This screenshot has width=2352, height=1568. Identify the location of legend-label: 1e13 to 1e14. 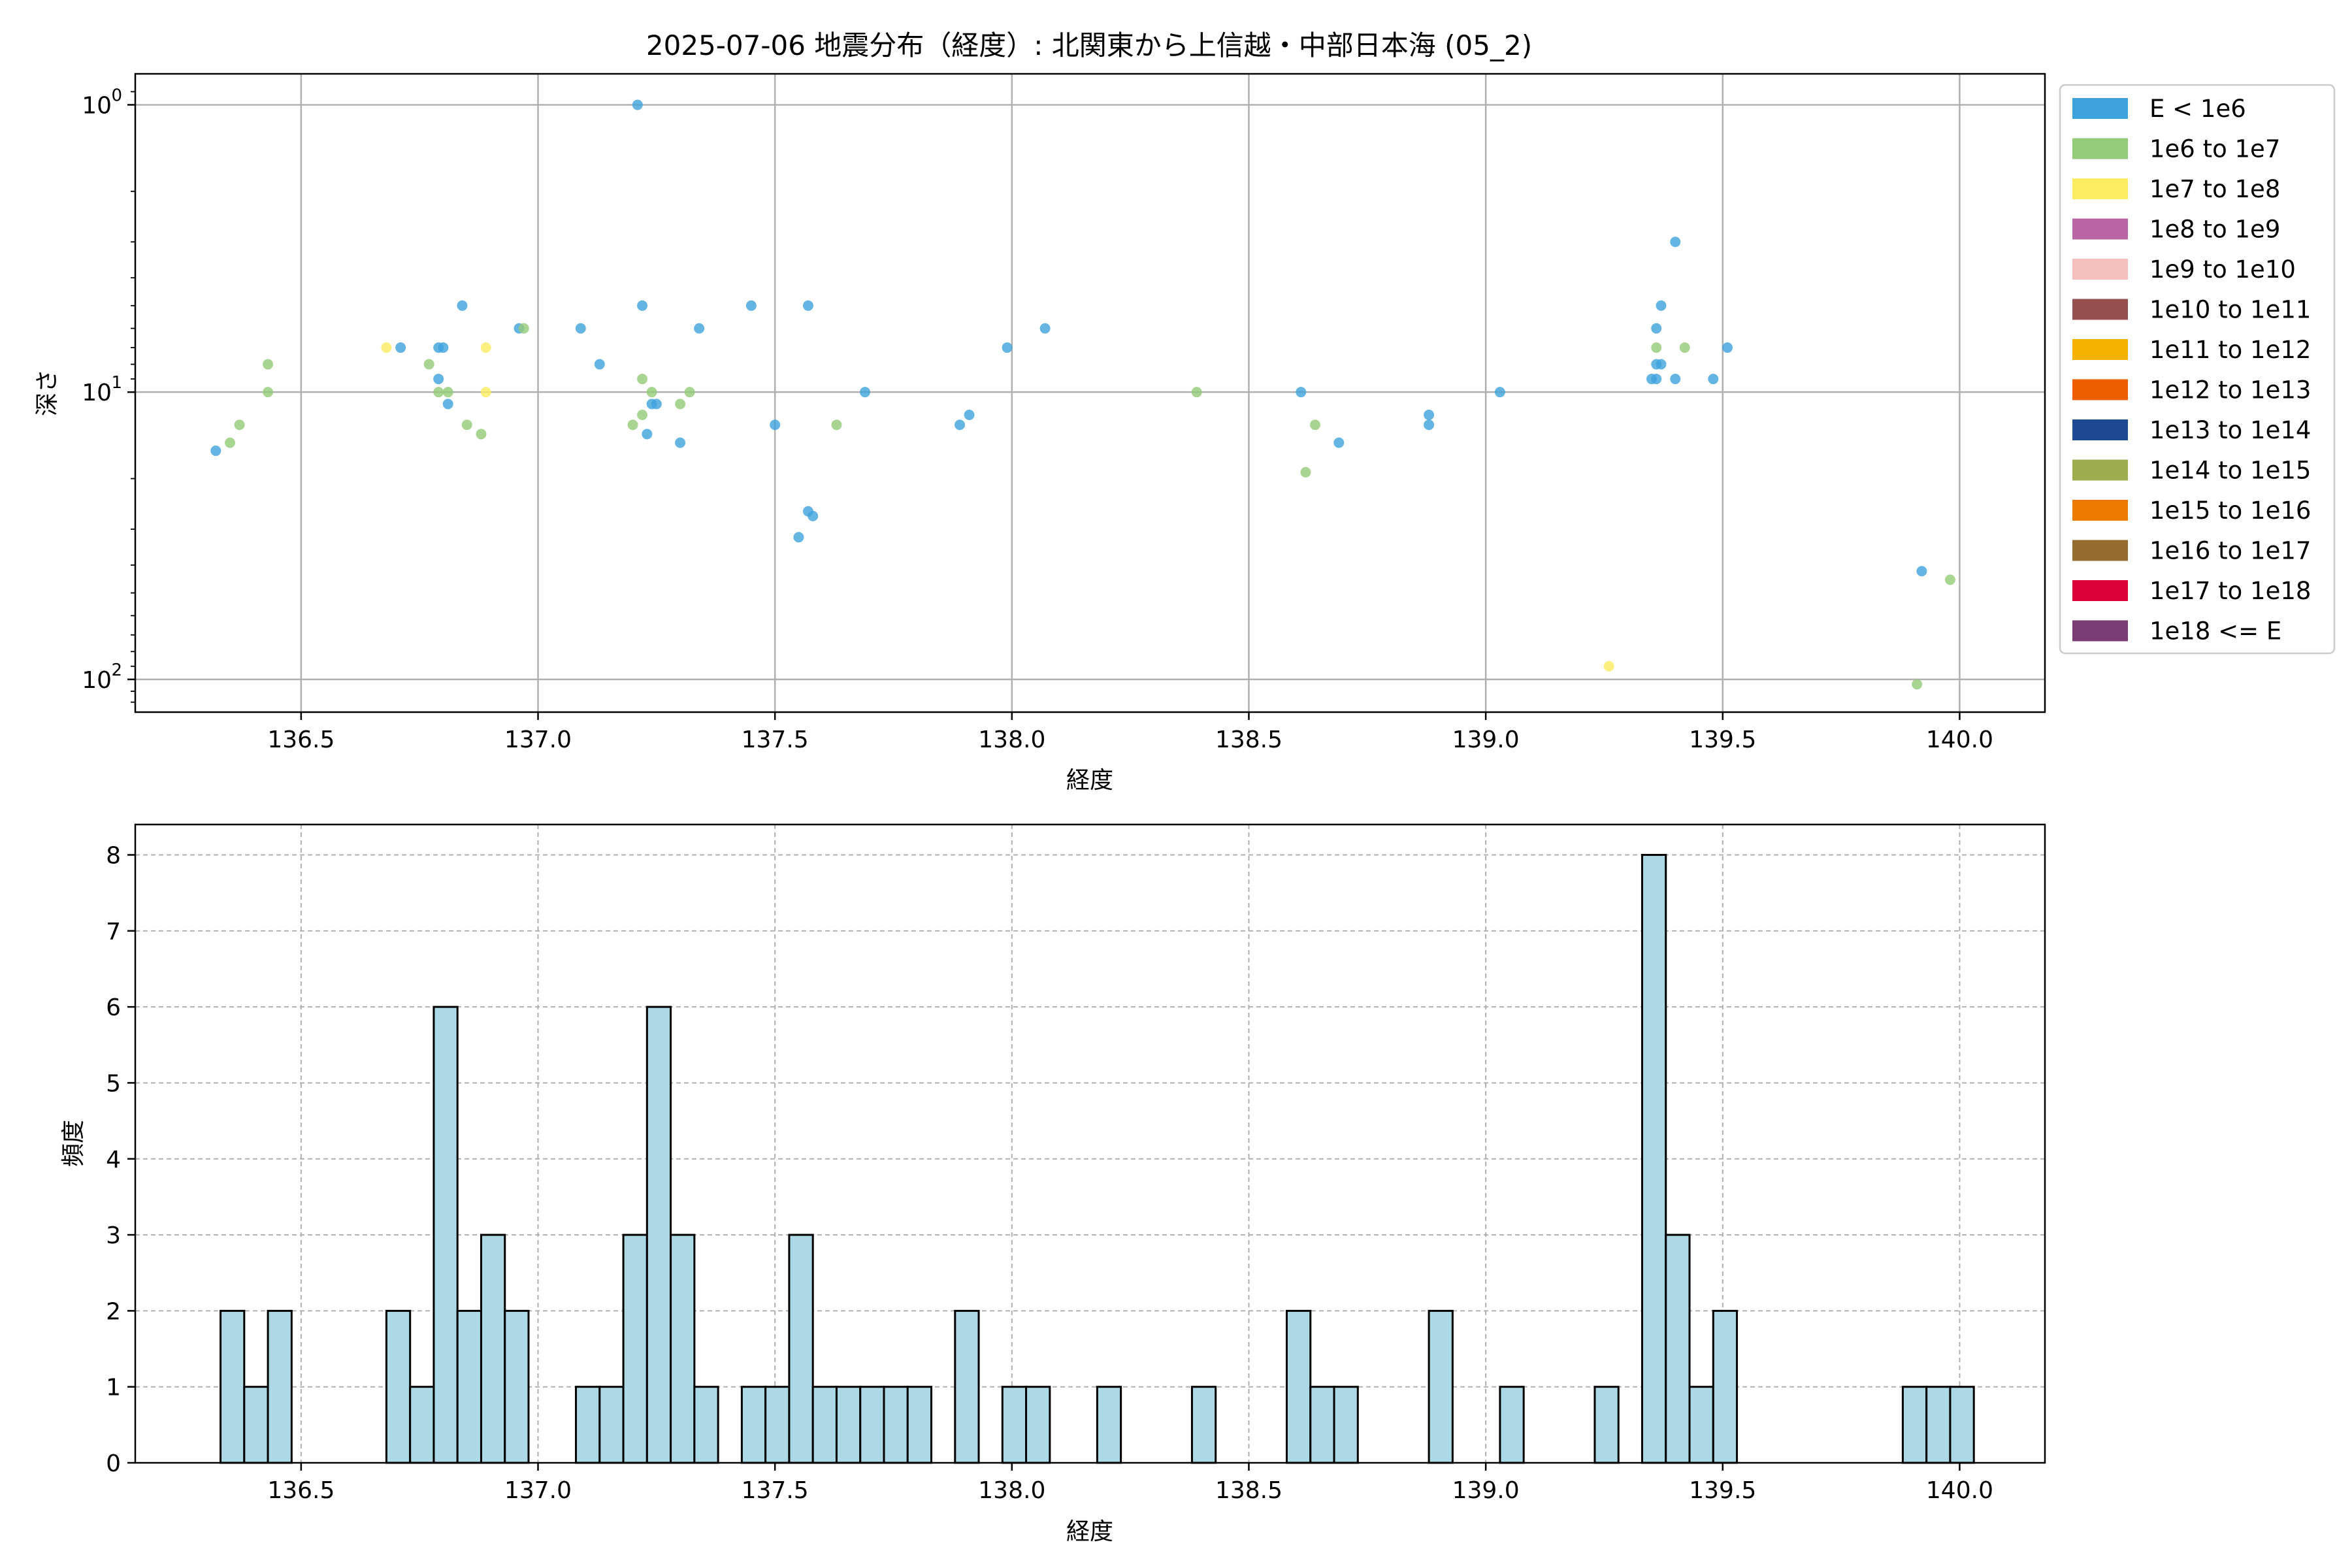
(2230, 430).